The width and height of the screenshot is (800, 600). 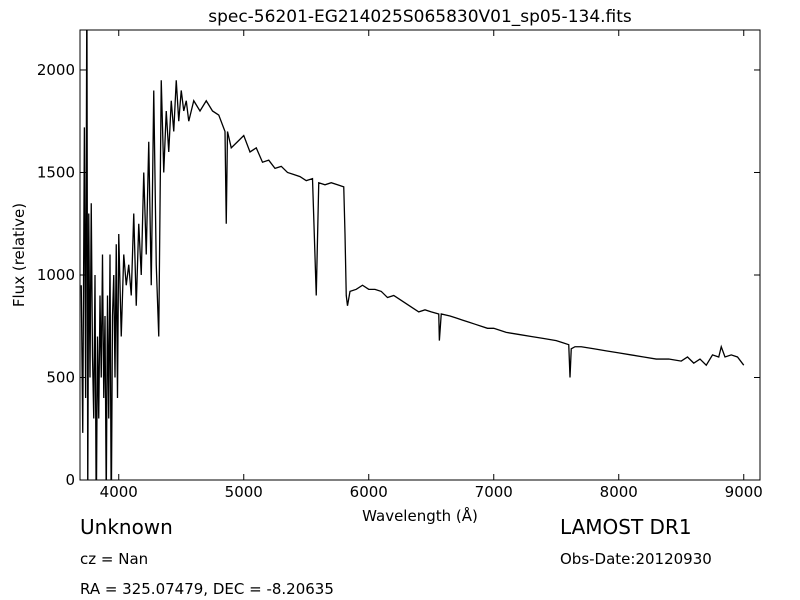 What do you see at coordinates (119, 492) in the screenshot?
I see `x-tick-label: 4000` at bounding box center [119, 492].